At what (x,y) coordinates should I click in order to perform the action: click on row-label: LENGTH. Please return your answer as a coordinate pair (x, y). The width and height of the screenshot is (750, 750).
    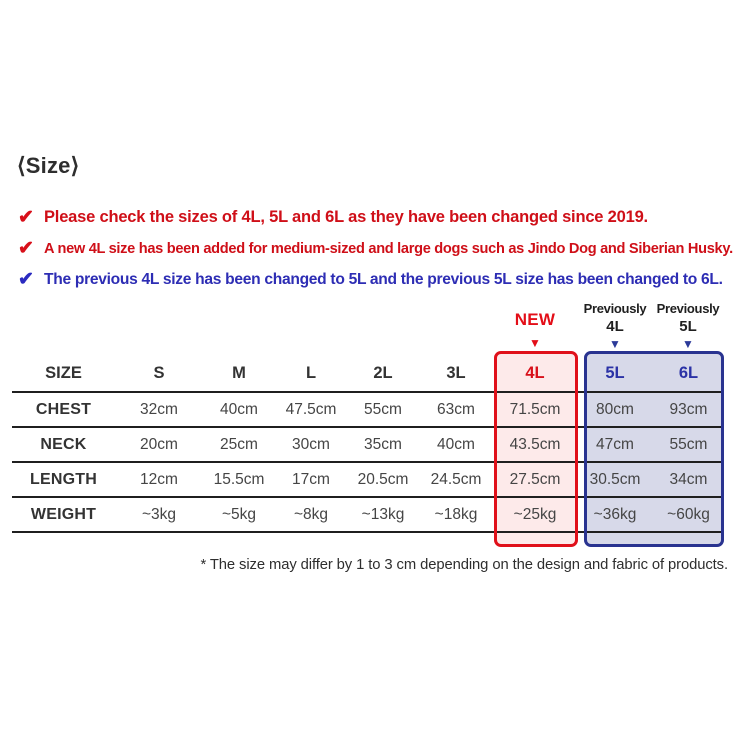
    Looking at the image, I should click on (63, 480).